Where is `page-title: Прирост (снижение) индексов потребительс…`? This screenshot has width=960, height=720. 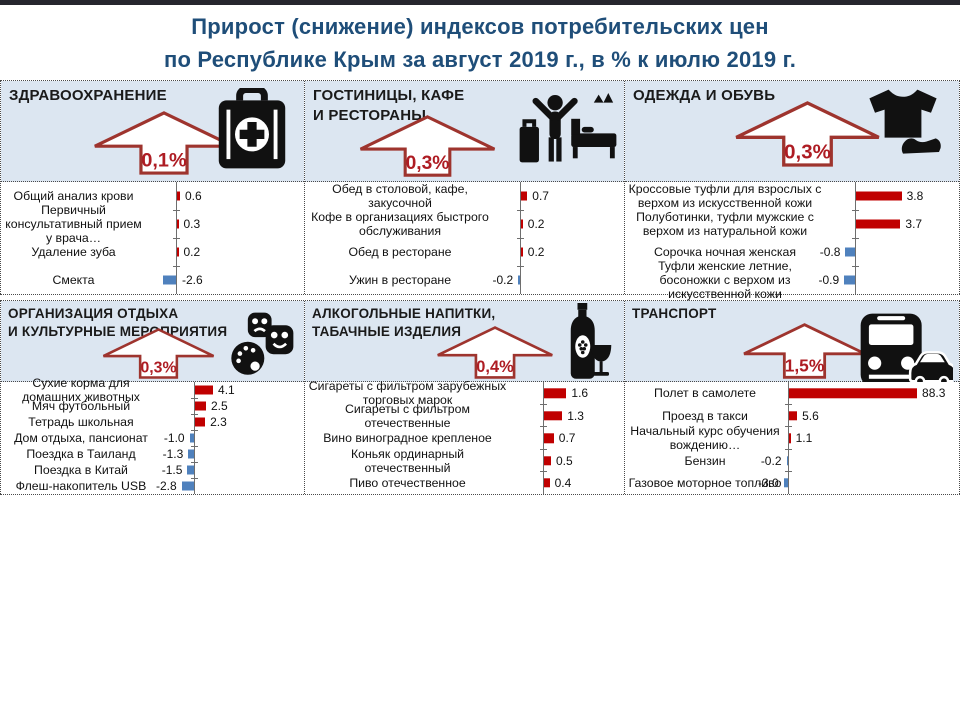
page-title: Прирост (снижение) индексов потребительс… is located at coordinates (480, 42).